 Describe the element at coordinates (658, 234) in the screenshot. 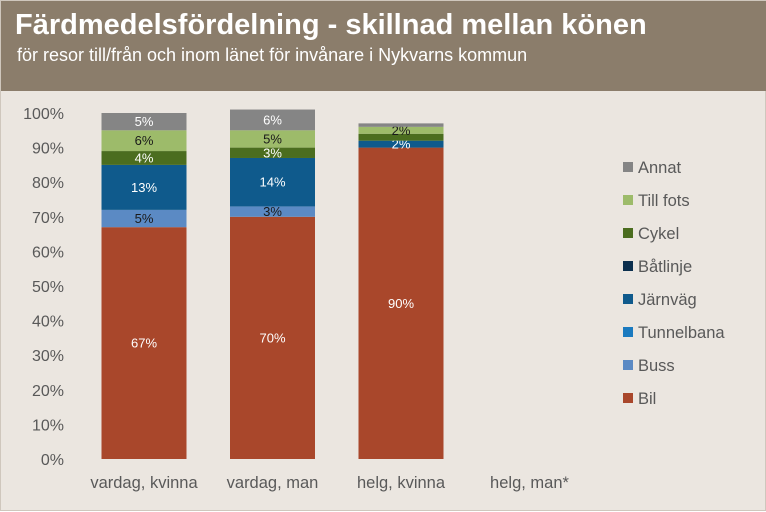

I see `legend-label-cykel: Cykel` at that location.